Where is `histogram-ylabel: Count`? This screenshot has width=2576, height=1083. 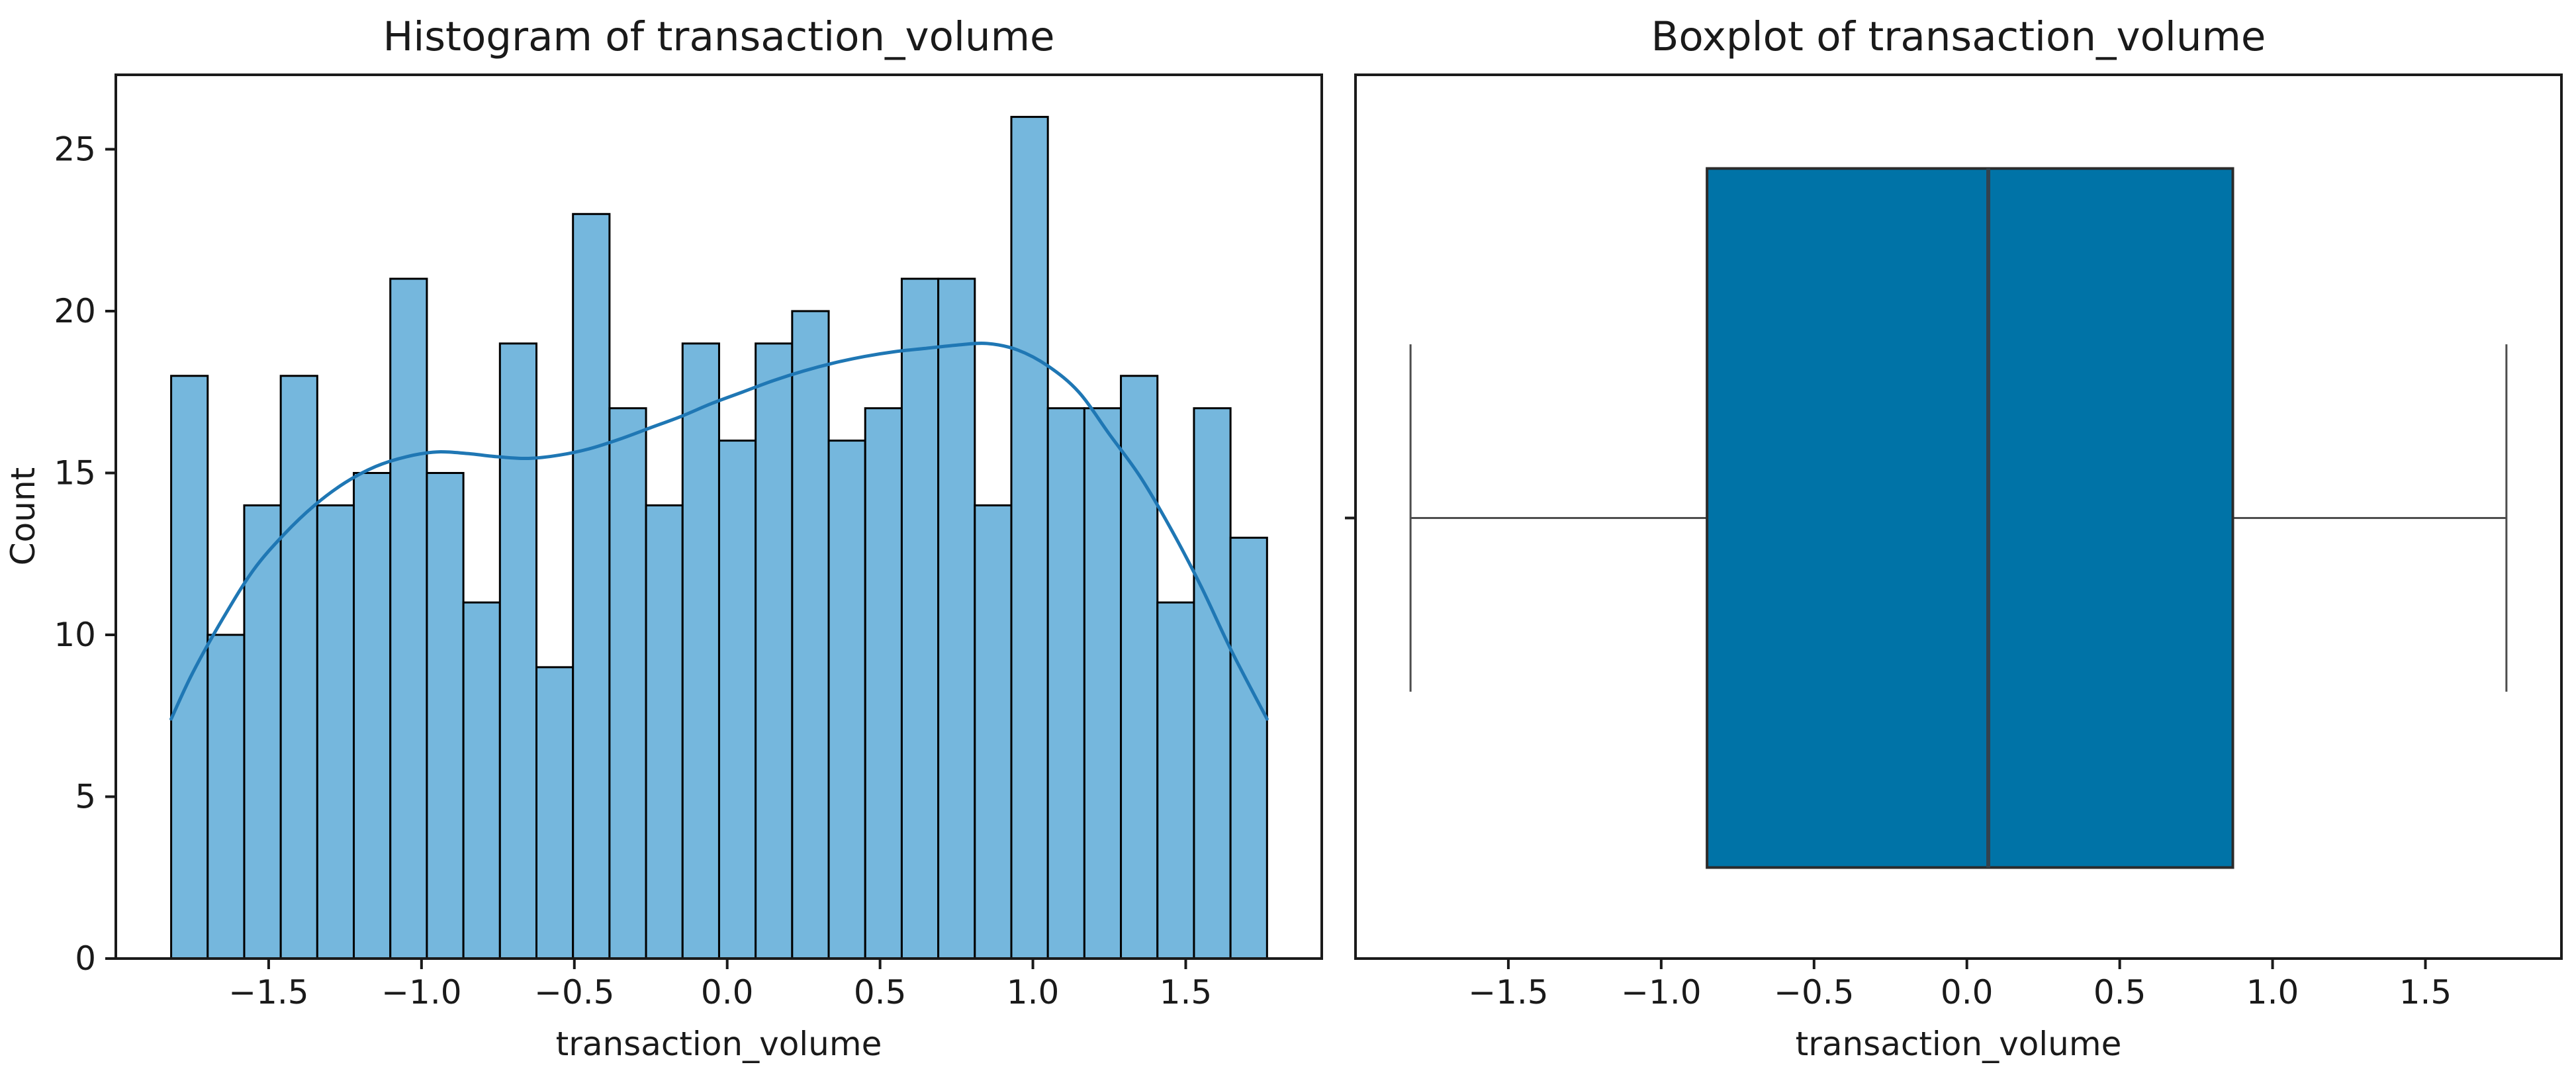
histogram-ylabel: Count is located at coordinates (23, 516).